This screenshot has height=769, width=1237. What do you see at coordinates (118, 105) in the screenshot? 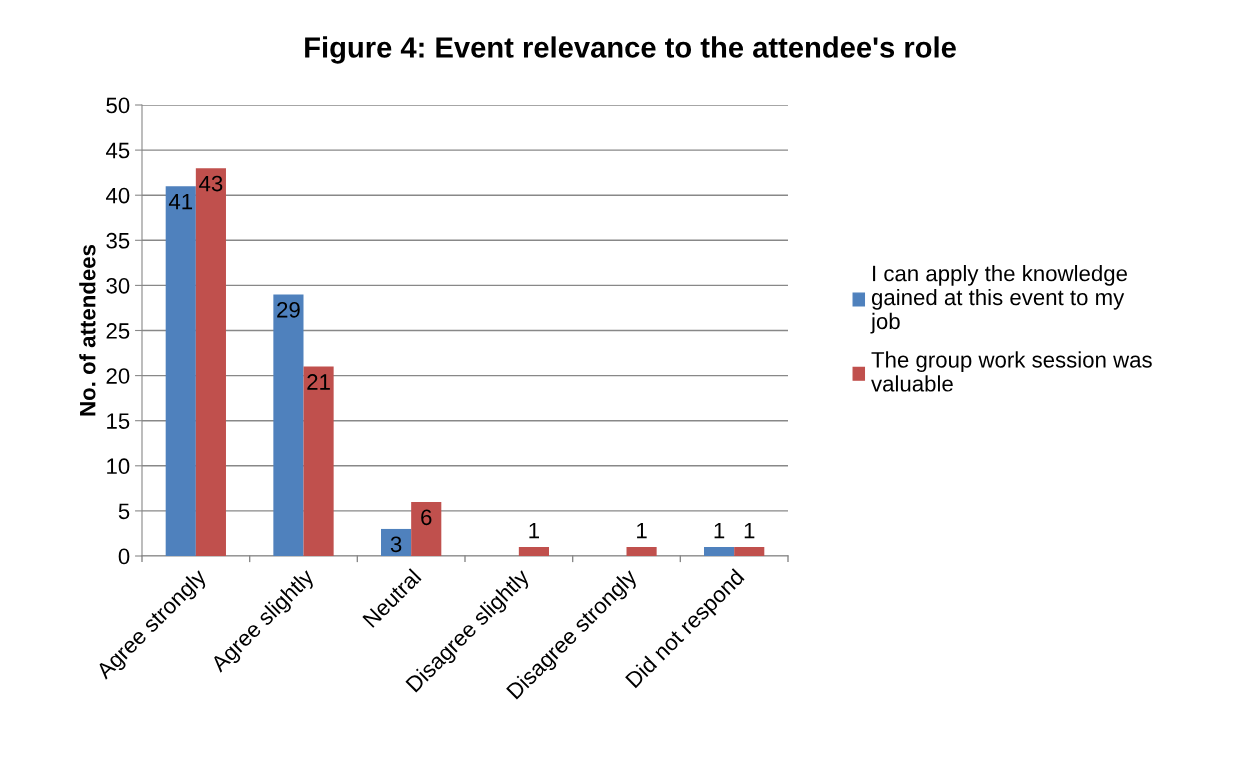
I see `y-tick-label: 50` at bounding box center [118, 105].